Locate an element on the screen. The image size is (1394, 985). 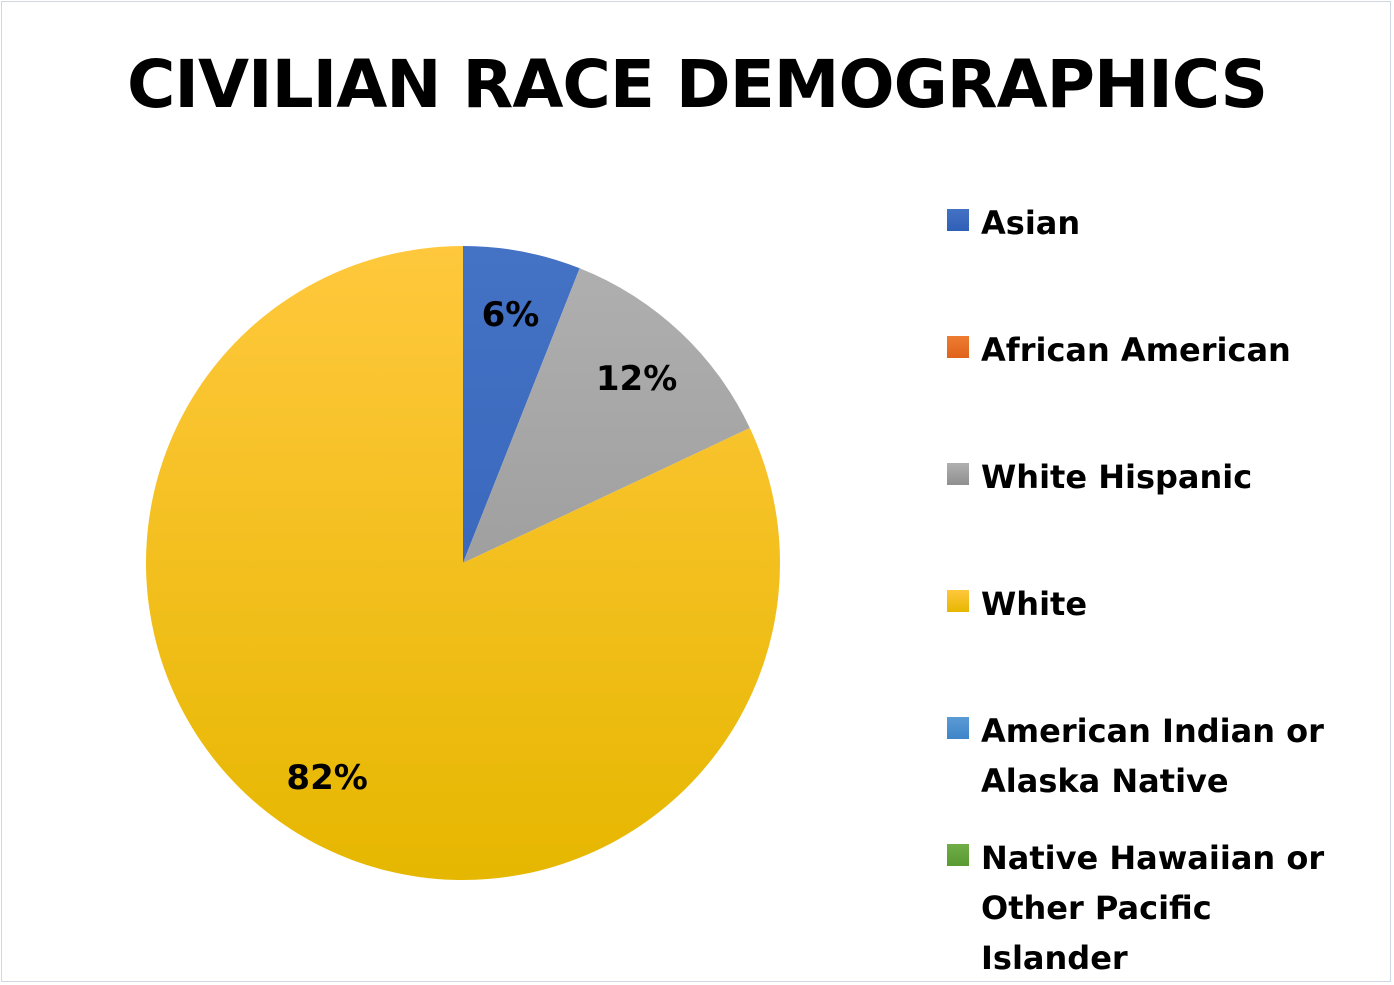
data-label: 12% is located at coordinates (636, 379).